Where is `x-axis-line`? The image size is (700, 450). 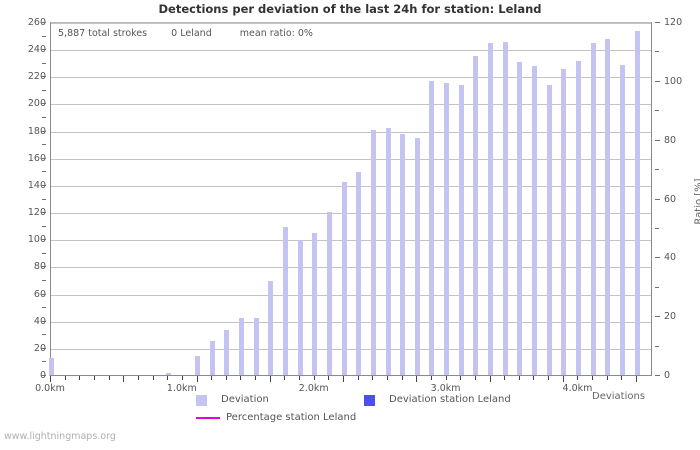 x-axis-line is located at coordinates (350, 375).